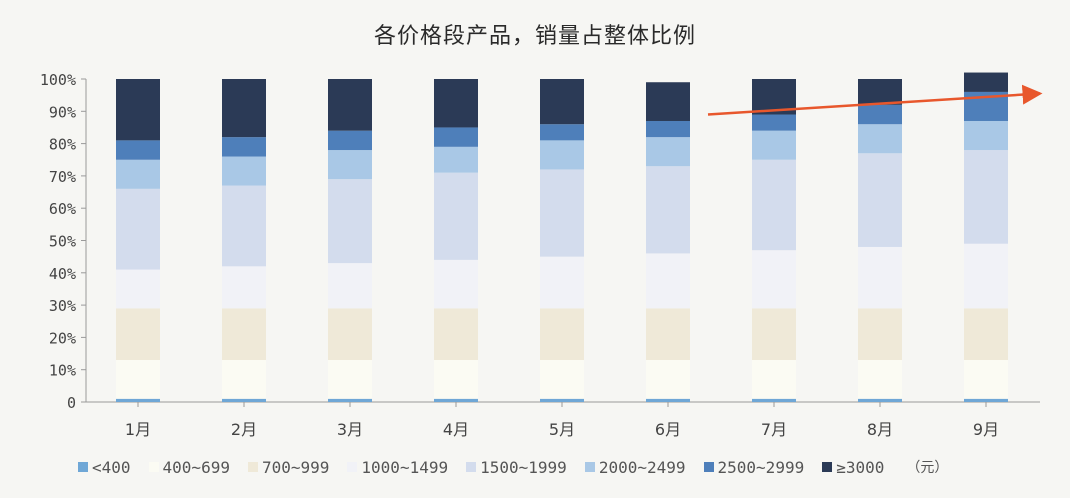  I want to click on x-tick-label: 9月, so click(986, 429).